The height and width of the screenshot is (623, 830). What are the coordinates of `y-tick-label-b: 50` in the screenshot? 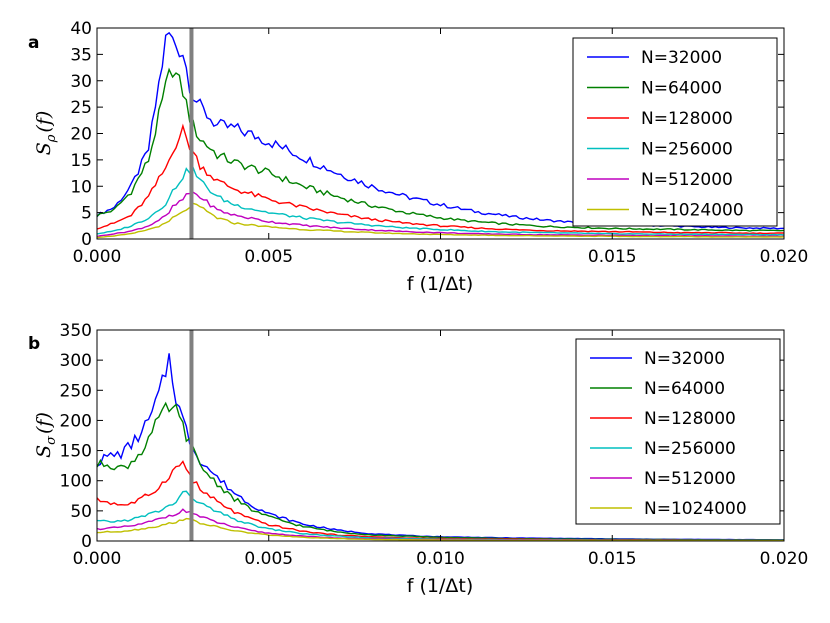 It's located at (81, 512).